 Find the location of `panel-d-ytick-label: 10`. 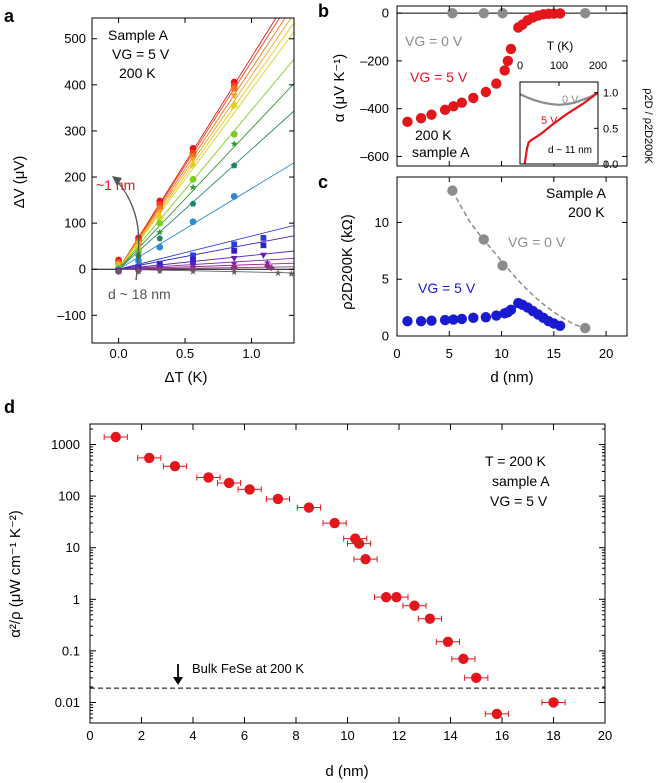

panel-d-ytick-label: 10 is located at coordinates (73, 547).